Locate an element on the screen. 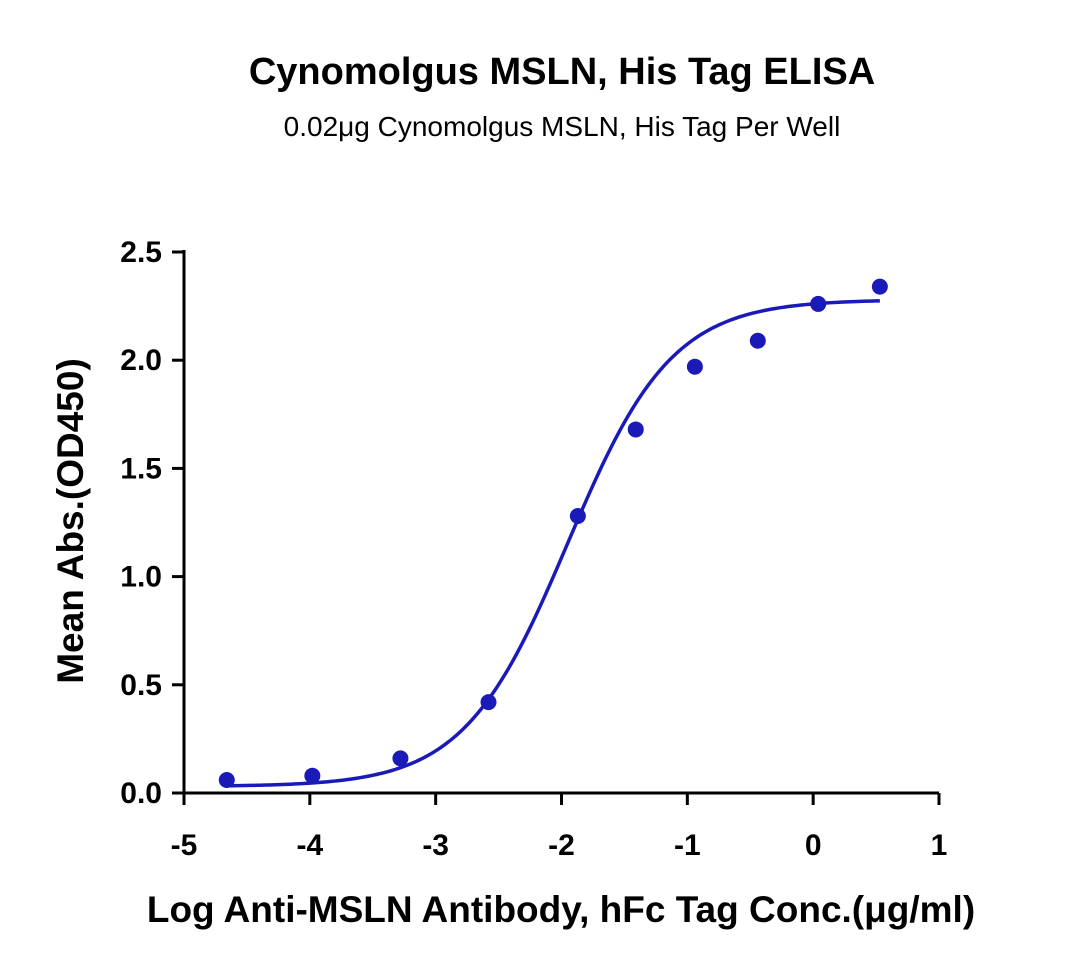 The image size is (1080, 970). y-ticks: 0.0 0.5 1.0 1.5 2.0 2.5 is located at coordinates (152, 523).